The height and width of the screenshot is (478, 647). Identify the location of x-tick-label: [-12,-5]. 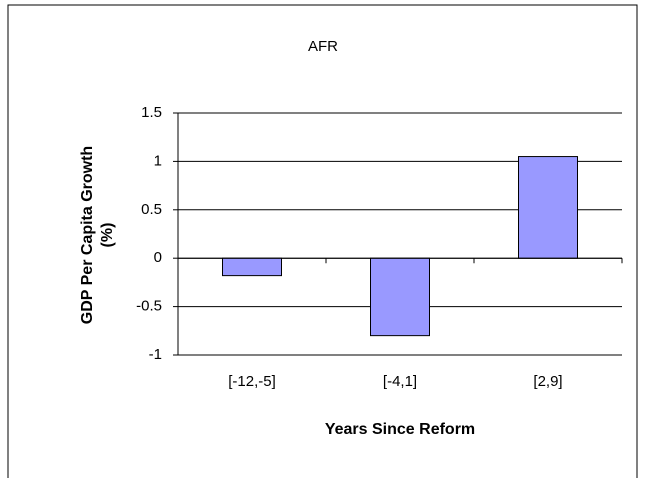
(252, 381).